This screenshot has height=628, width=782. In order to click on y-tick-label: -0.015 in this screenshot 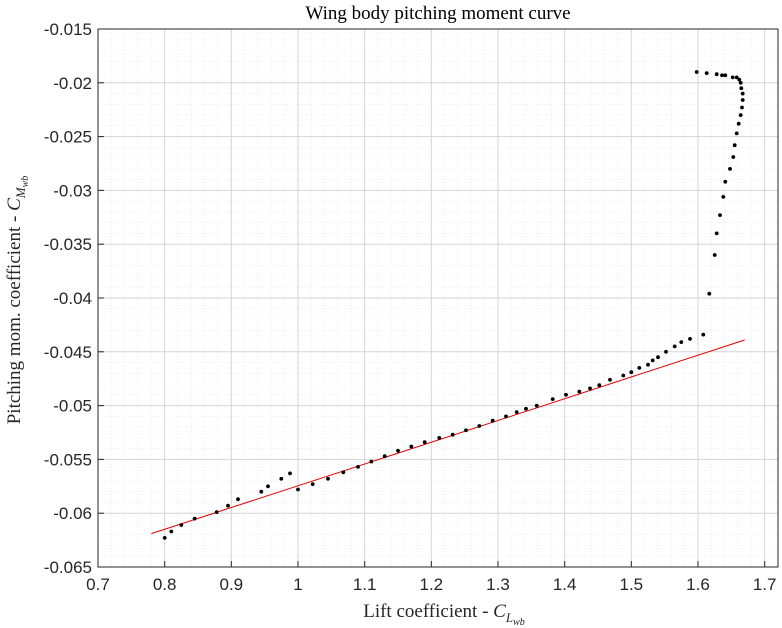, I will do `click(68, 29)`.